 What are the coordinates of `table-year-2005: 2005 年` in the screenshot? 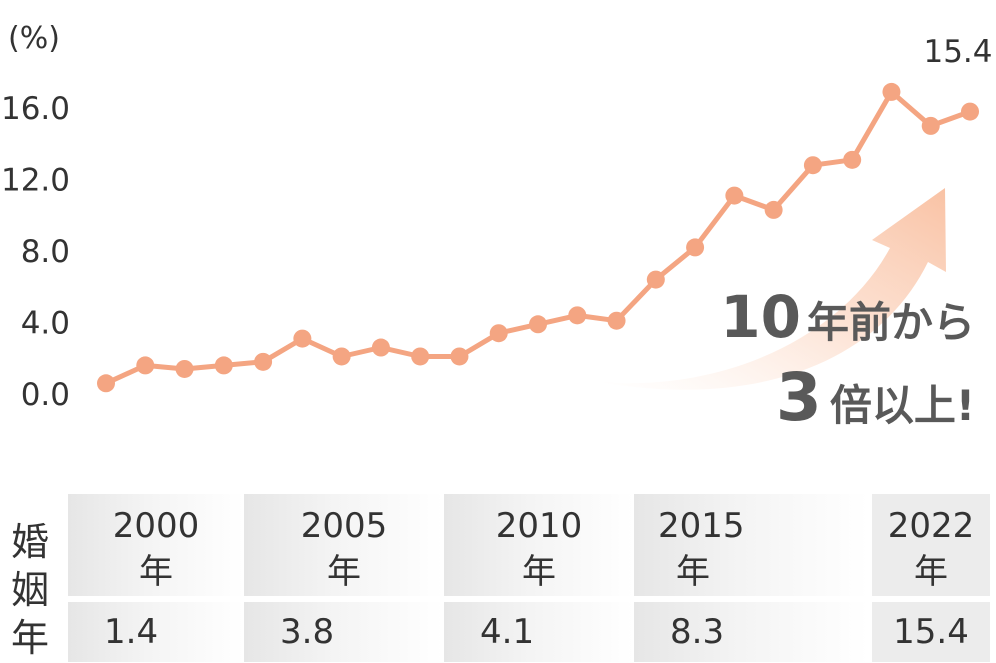 It's located at (344, 545).